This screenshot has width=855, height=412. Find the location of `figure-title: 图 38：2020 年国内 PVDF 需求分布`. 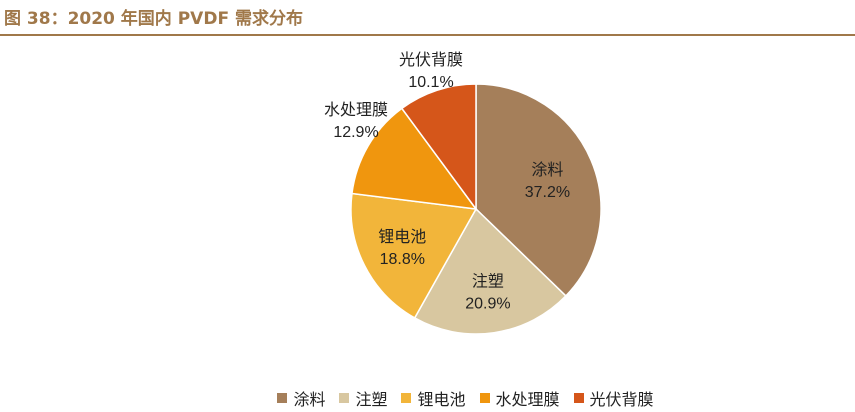

figure-title: 图 38：2020 年国内 PVDF 需求分布 is located at coordinates (153, 19).